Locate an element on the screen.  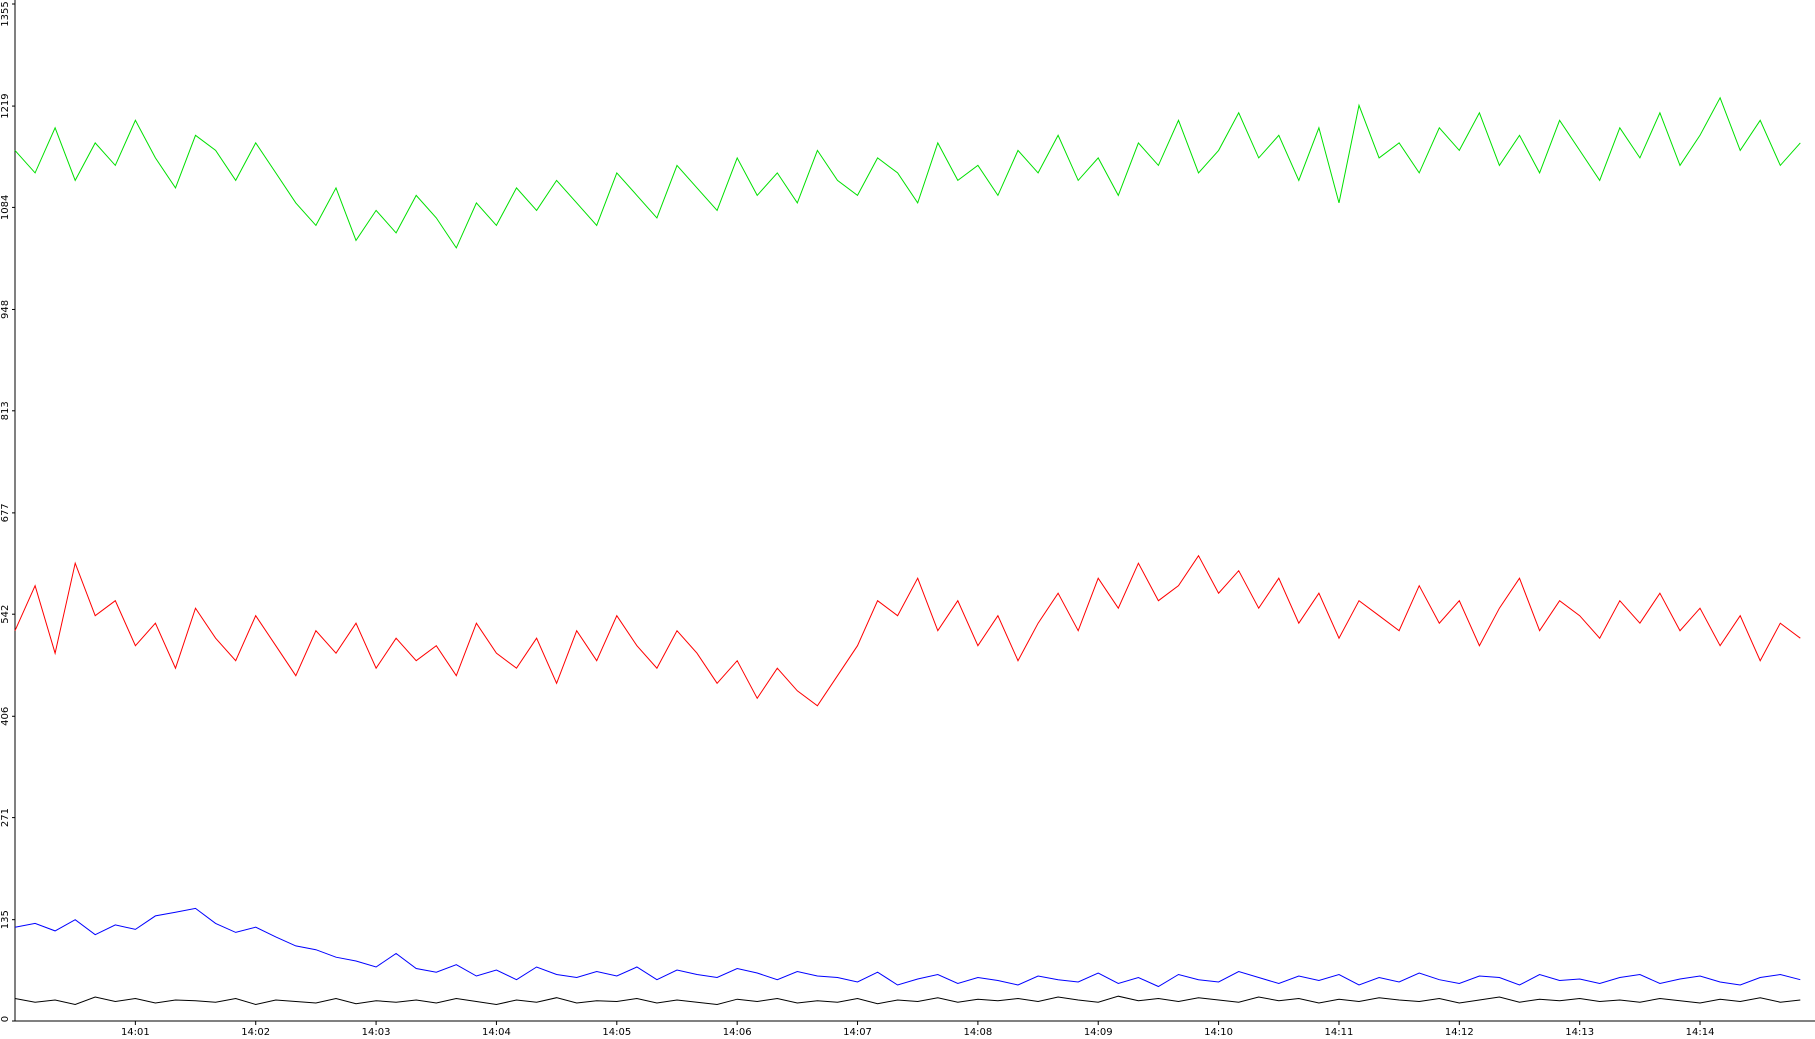
y-tick-label: 1355 is located at coordinates (5, 13).